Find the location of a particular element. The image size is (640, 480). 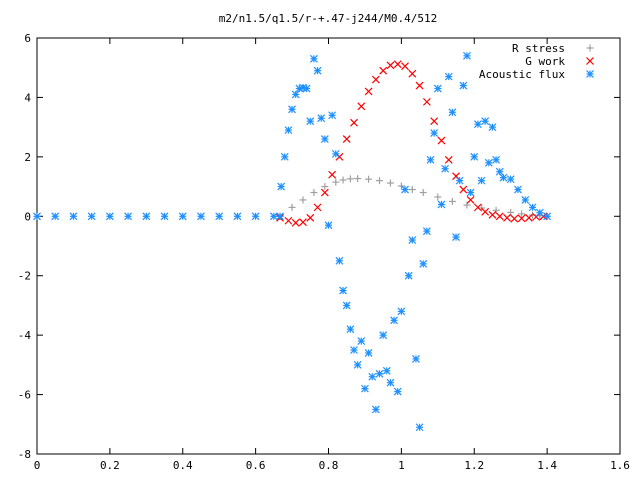

x-tick-label: 1.4 is located at coordinates (547, 465).